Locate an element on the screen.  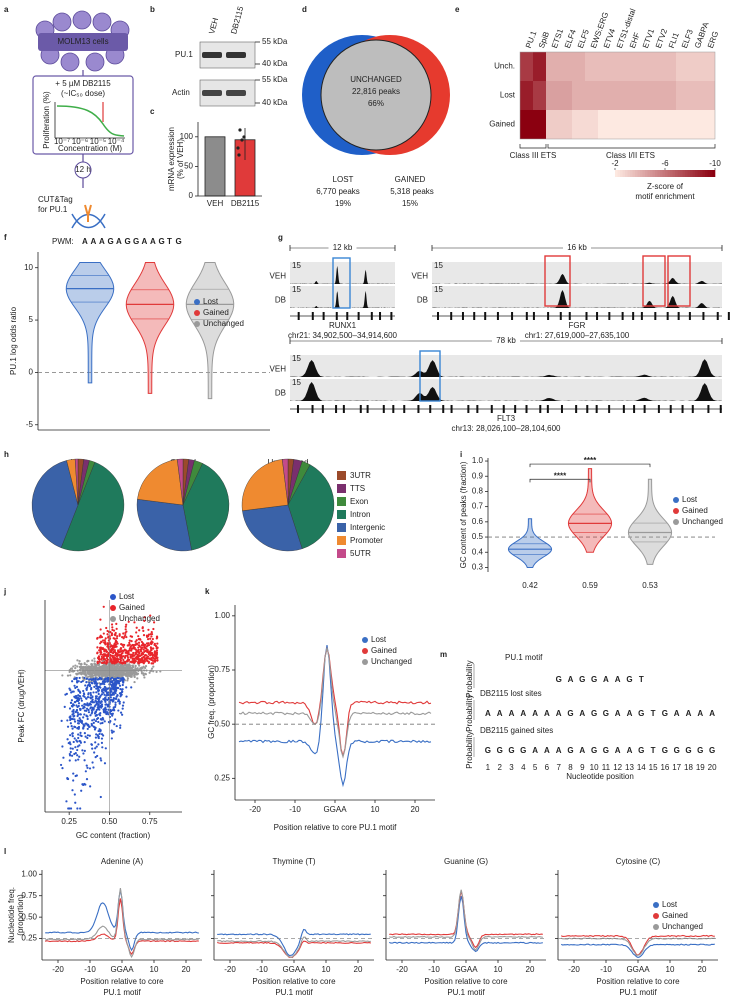
bar is located at coordinates (215, 166).